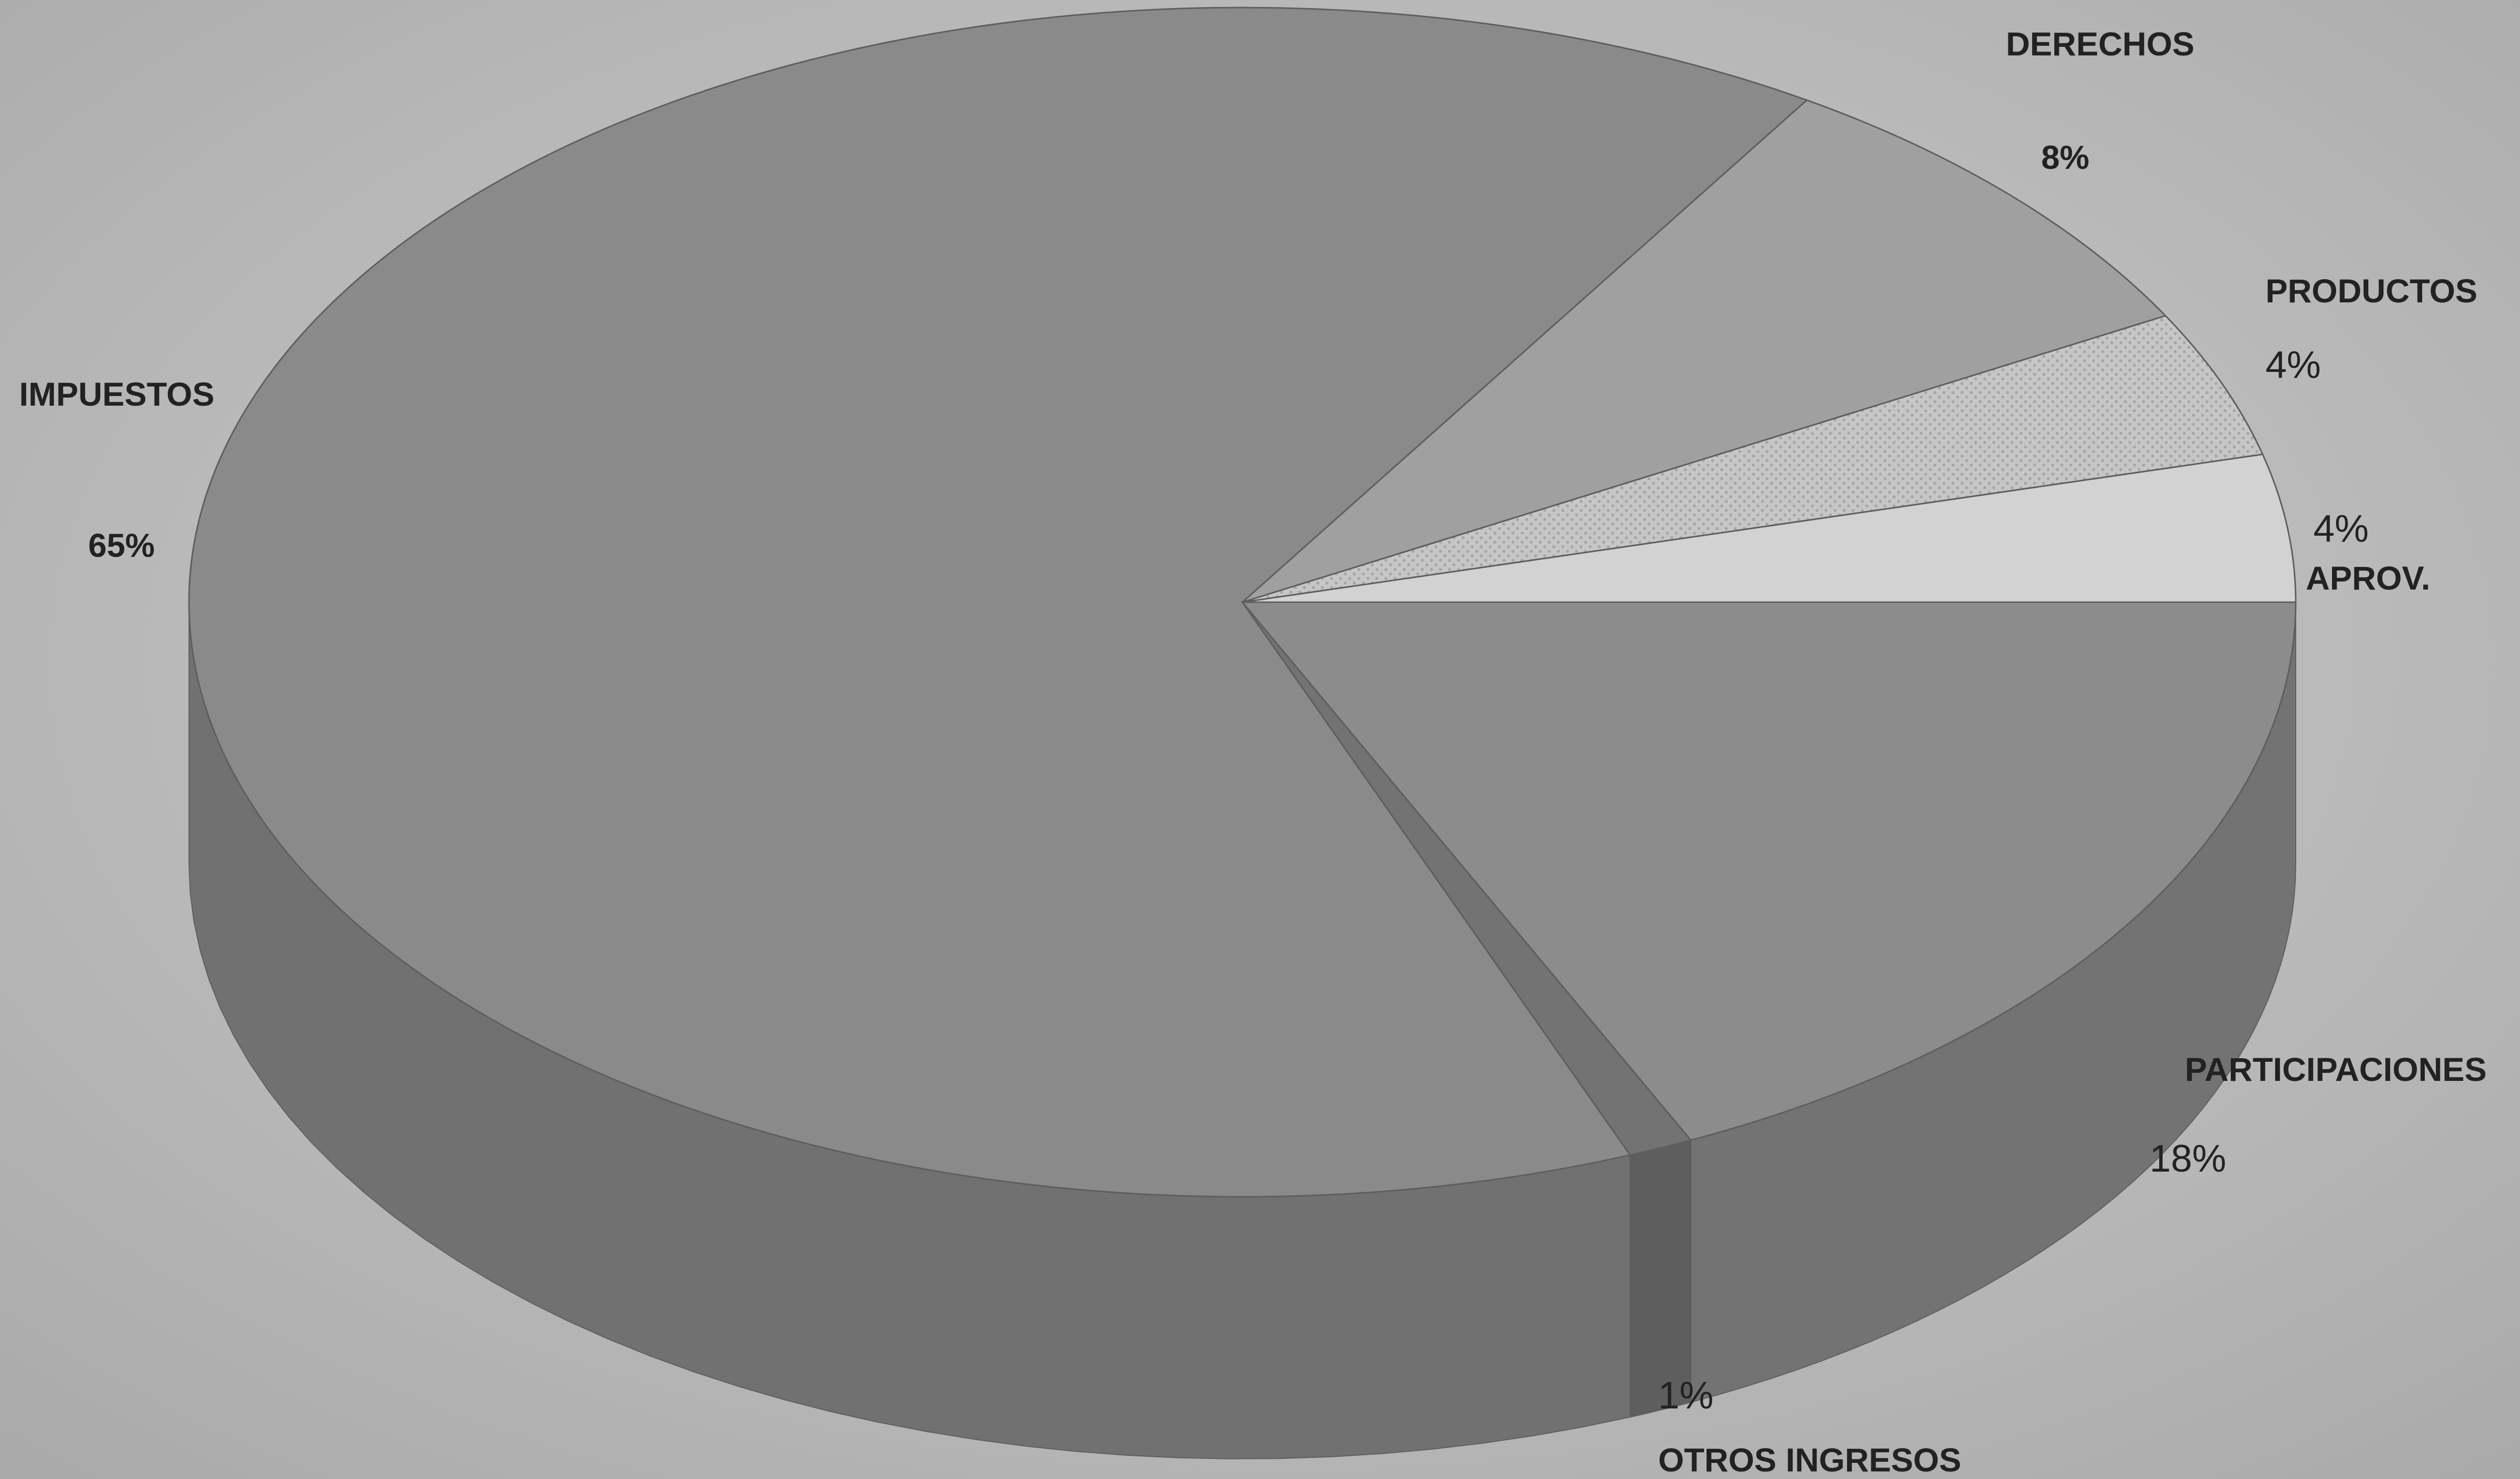 Image resolution: width=2520 pixels, height=1479 pixels. Describe the element at coordinates (2188, 1158) in the screenshot. I see `pct-participaciones: 18%` at that location.